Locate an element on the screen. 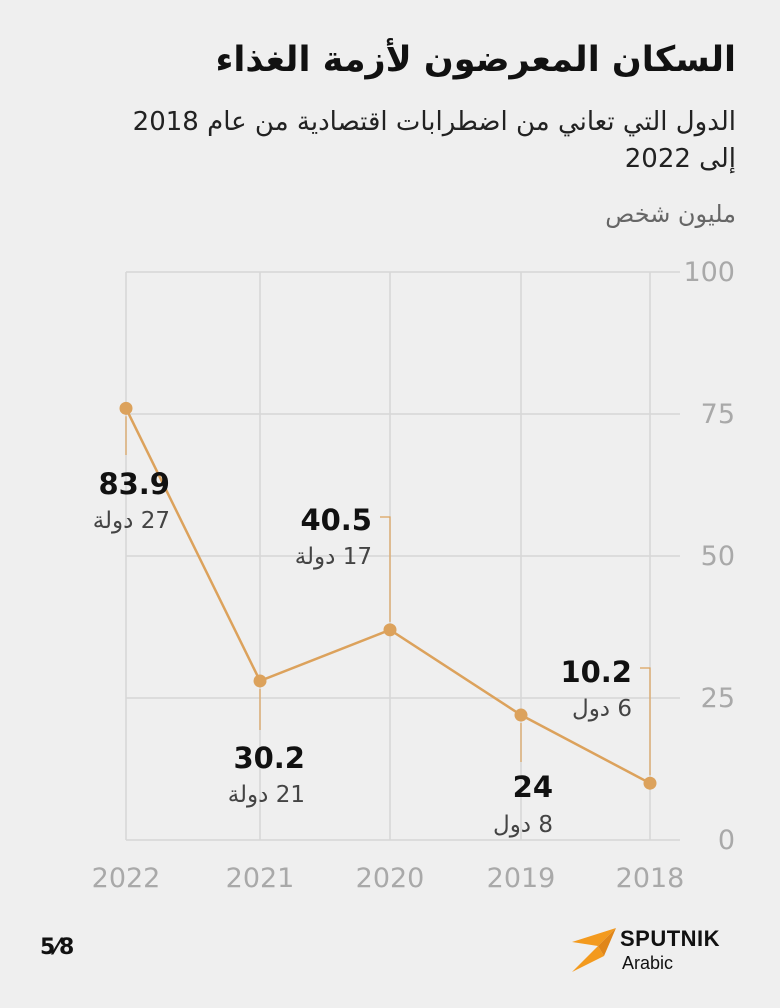 The width and height of the screenshot is (780, 1008). data-label-note: 17 دولة is located at coordinates (333, 557).